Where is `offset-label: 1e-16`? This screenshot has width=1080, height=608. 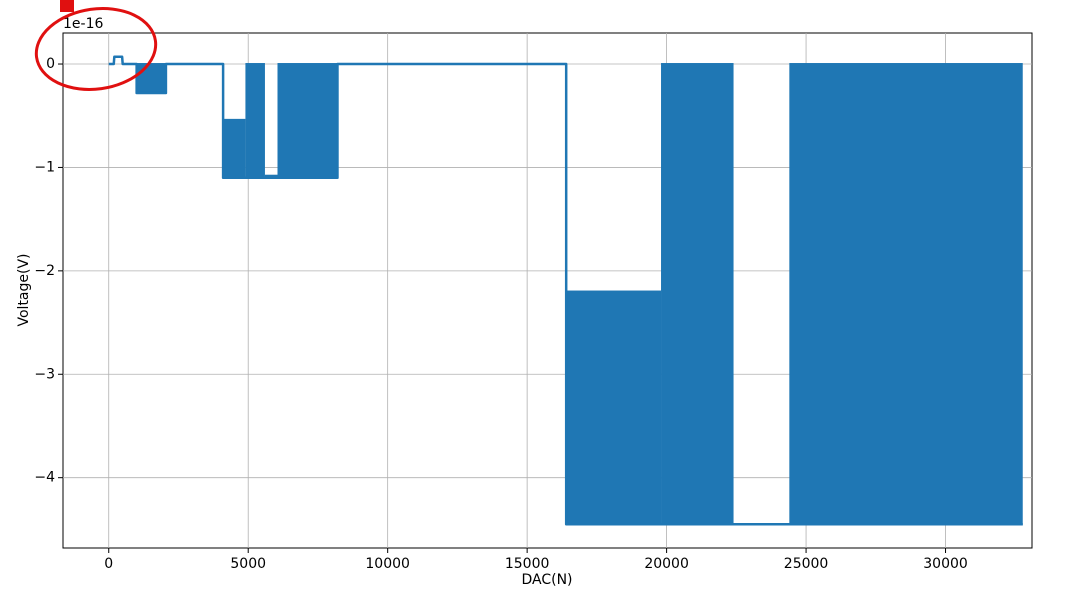
offset-label: 1e-16 is located at coordinates (83, 24).